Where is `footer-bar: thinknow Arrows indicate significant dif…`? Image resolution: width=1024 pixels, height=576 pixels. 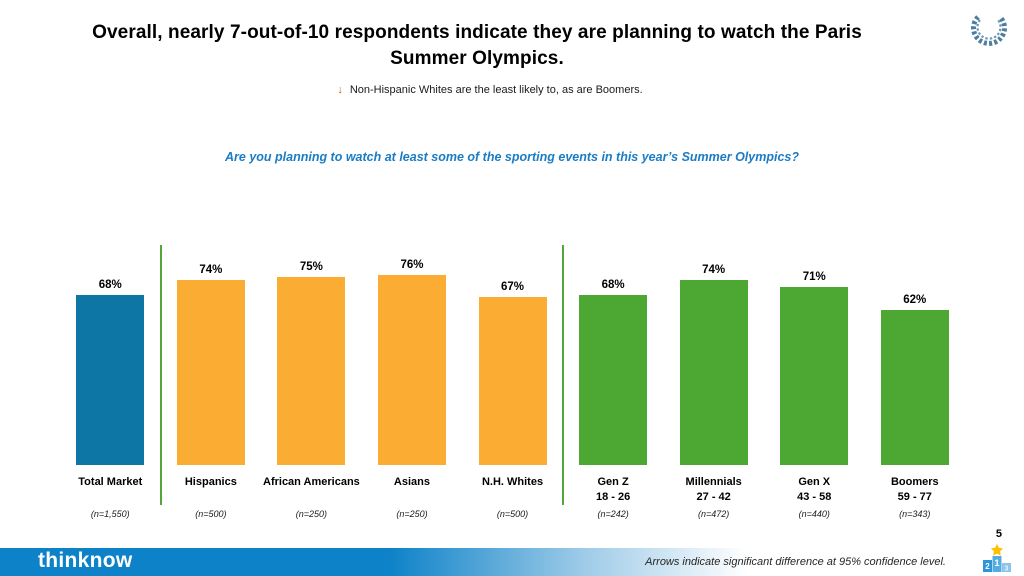 footer-bar: thinknow Arrows indicate significant dif… is located at coordinates (512, 562).